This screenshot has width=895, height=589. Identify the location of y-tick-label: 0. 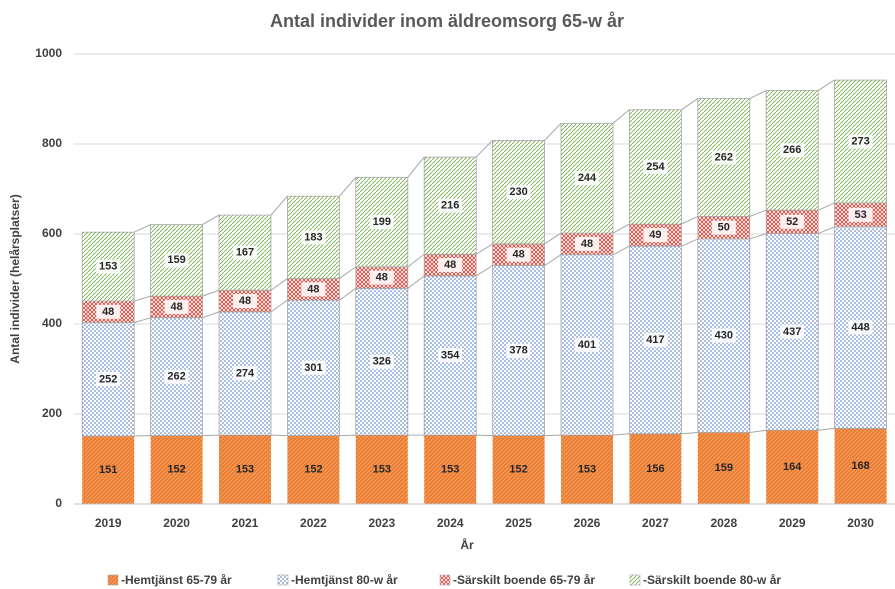
(58, 503).